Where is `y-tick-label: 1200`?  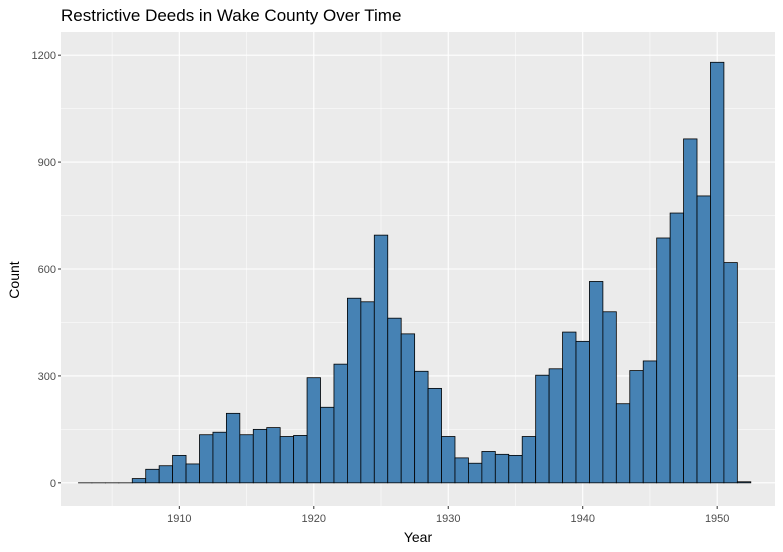 y-tick-label: 1200 is located at coordinates (44, 56).